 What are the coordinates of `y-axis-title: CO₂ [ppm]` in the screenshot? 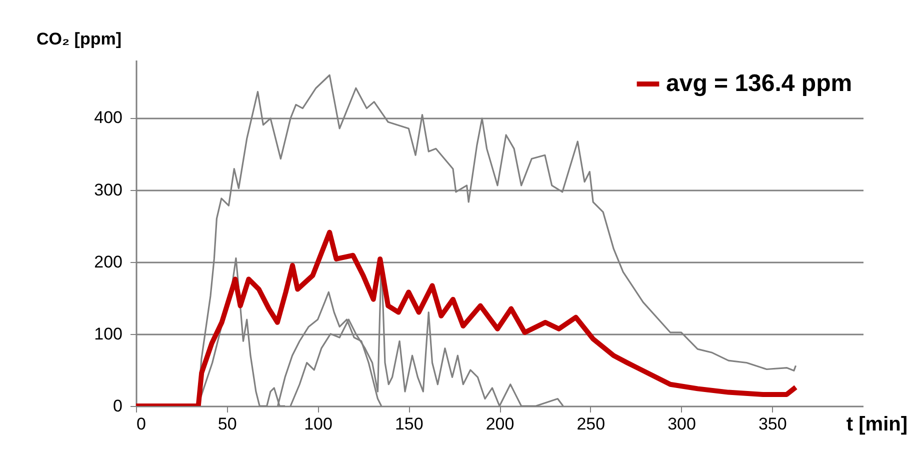 It's located at (79, 39).